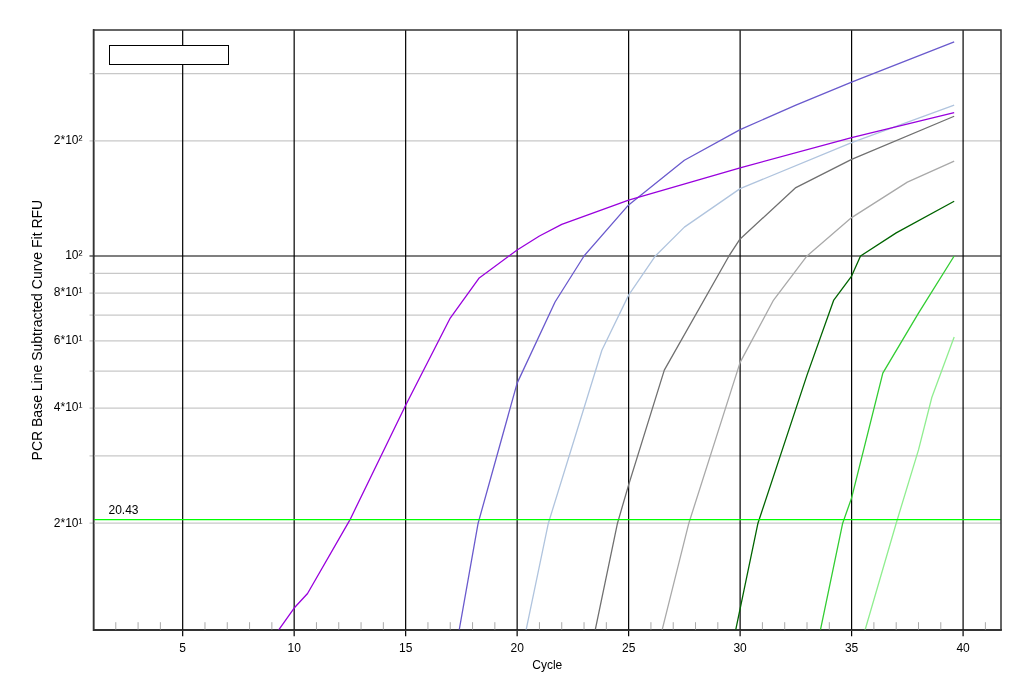  I want to click on ref-line-label: 20.43, so click(123, 509).